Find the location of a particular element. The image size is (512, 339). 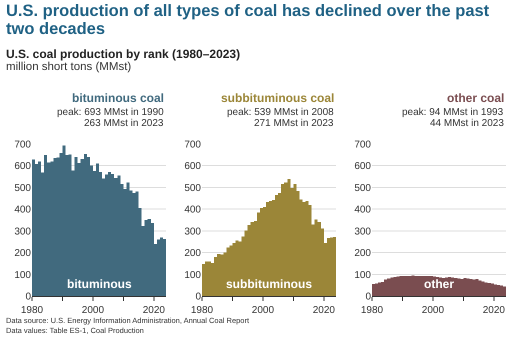

series-label: other is located at coordinates (439, 284).